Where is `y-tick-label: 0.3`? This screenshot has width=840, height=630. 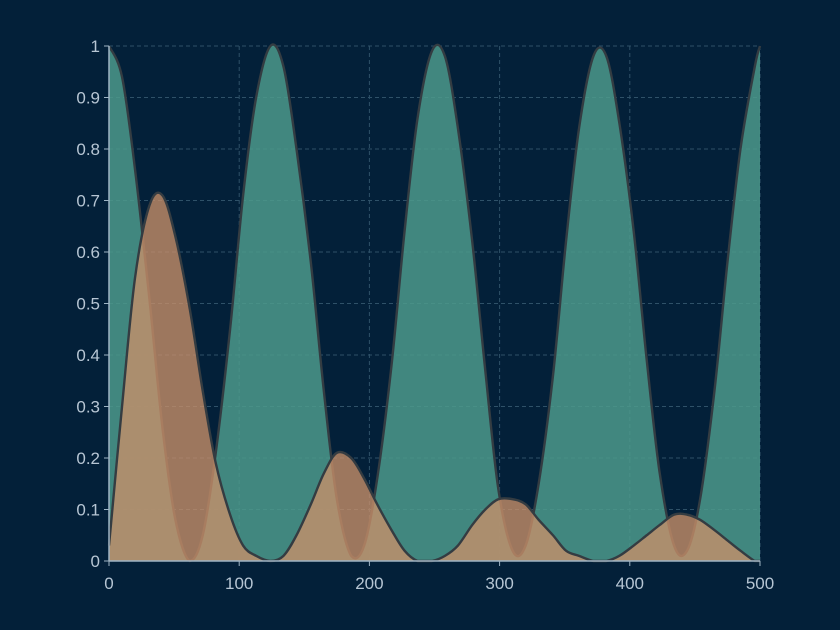
y-tick-label: 0.3 is located at coordinates (88, 407).